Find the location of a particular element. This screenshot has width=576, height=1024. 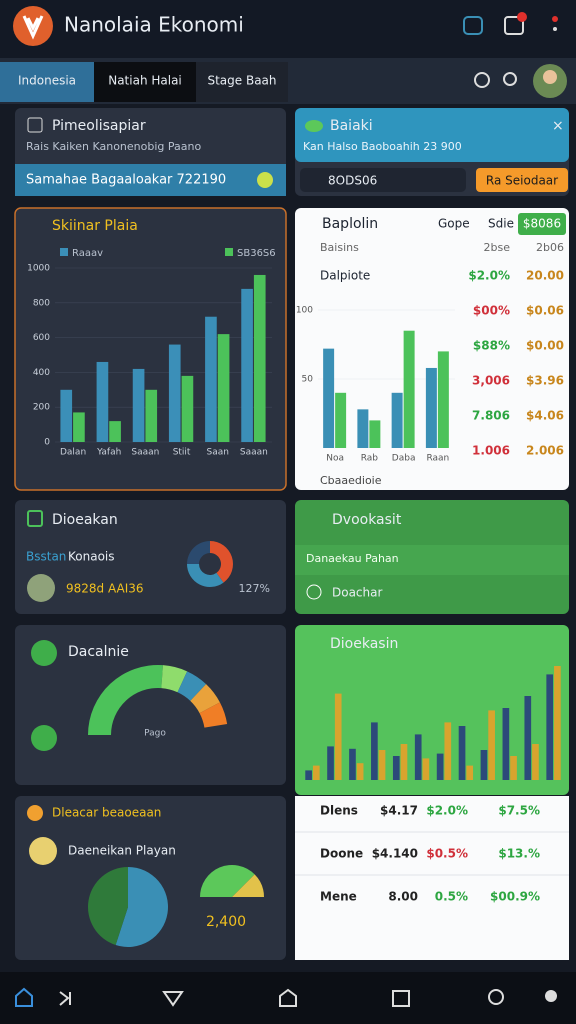

search-icon is located at coordinates (510, 79).